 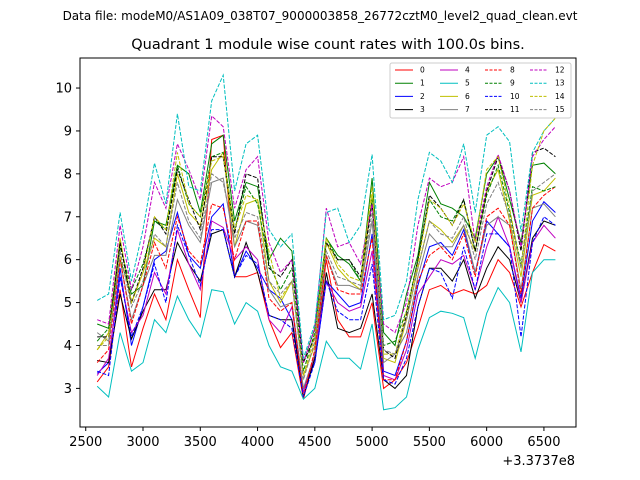 What do you see at coordinates (467, 70) in the screenshot?
I see `legend-label-4: 4` at bounding box center [467, 70].